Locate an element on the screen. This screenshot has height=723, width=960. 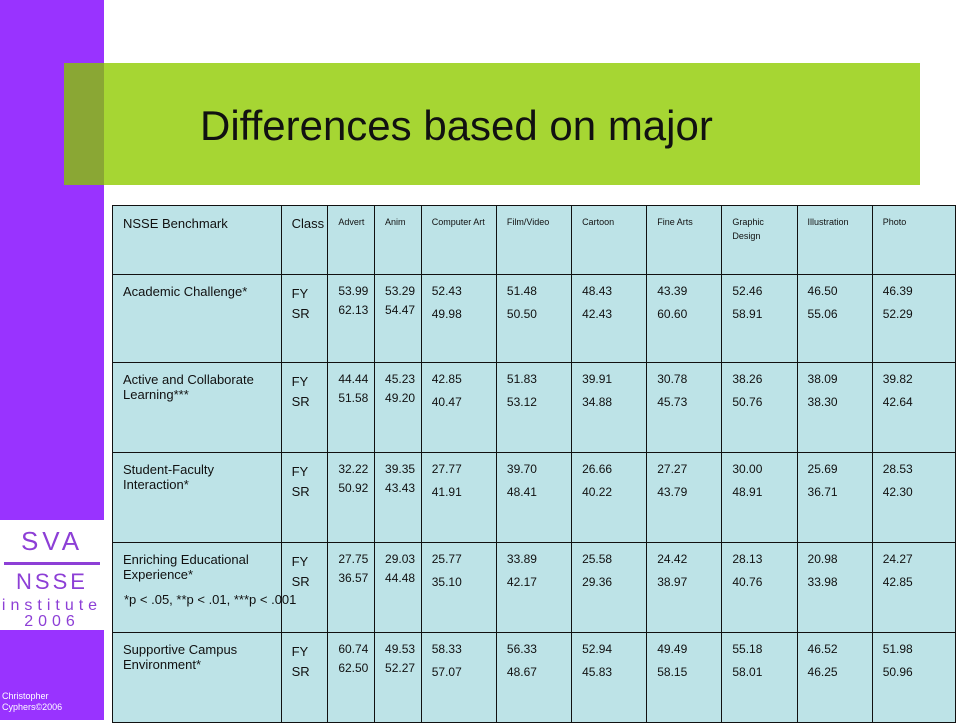
fy-score: 43.39 is located at coordinates (672, 291).